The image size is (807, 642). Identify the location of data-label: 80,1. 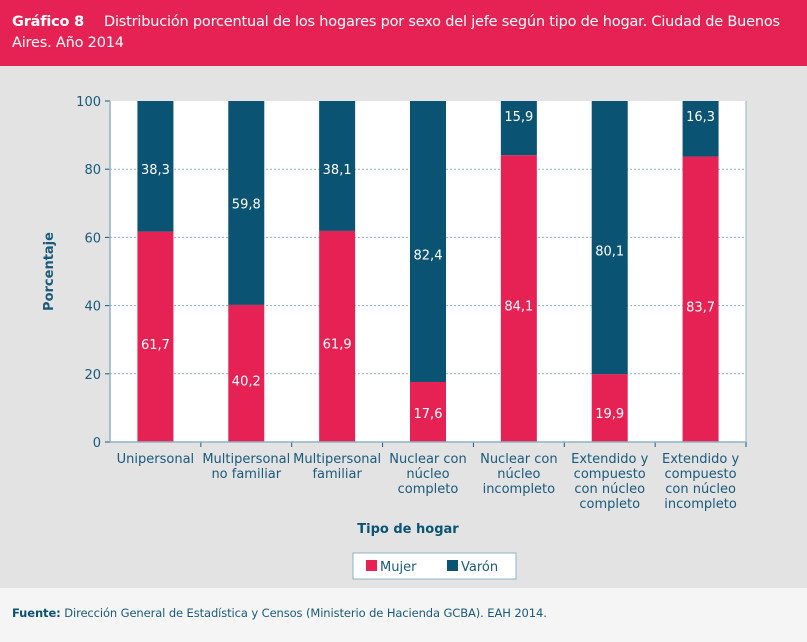
(609, 252).